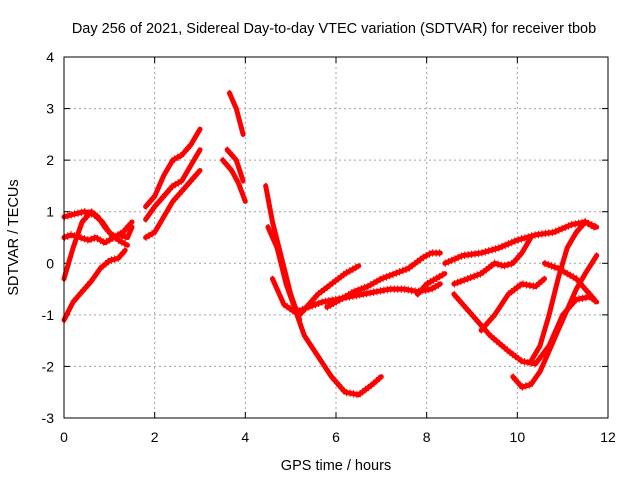 Image resolution: width=640 pixels, height=480 pixels. I want to click on y-tick-label: -3, so click(48, 418).